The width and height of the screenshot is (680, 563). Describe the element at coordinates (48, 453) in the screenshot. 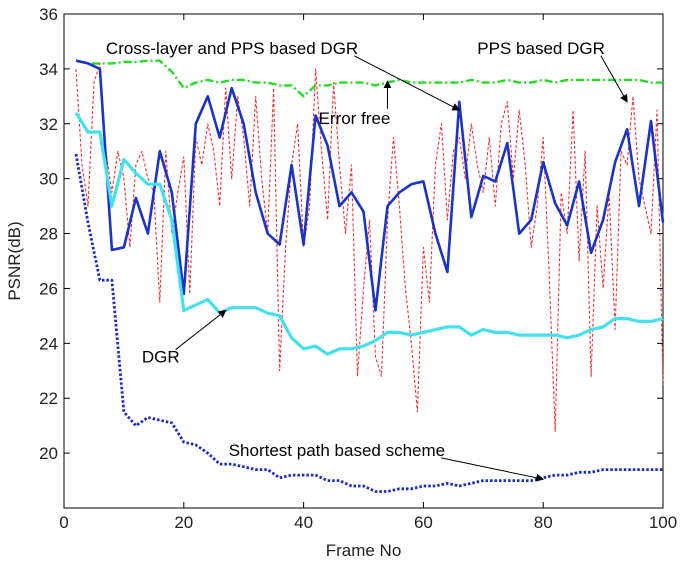

I see `y-tick-label: 20` at that location.